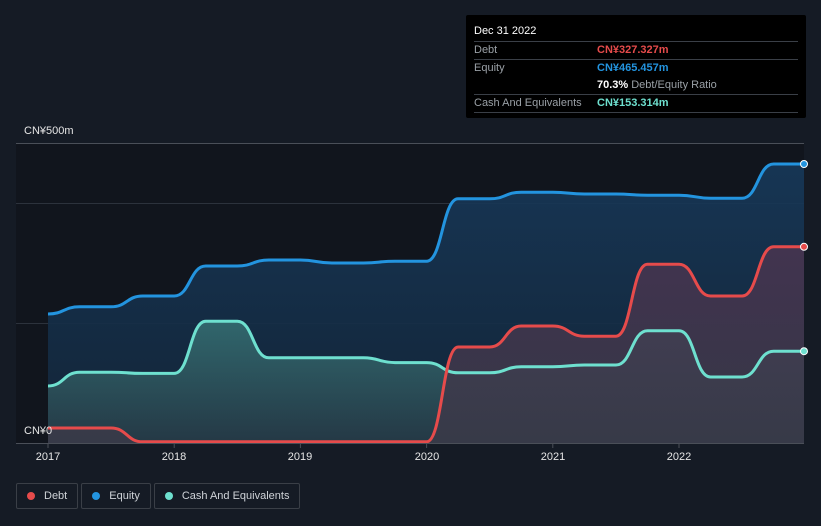 Image resolution: width=821 pixels, height=526 pixels. I want to click on tooltip-row-ratio: 70.3% Debt/Equity Ratio, so click(636, 86).